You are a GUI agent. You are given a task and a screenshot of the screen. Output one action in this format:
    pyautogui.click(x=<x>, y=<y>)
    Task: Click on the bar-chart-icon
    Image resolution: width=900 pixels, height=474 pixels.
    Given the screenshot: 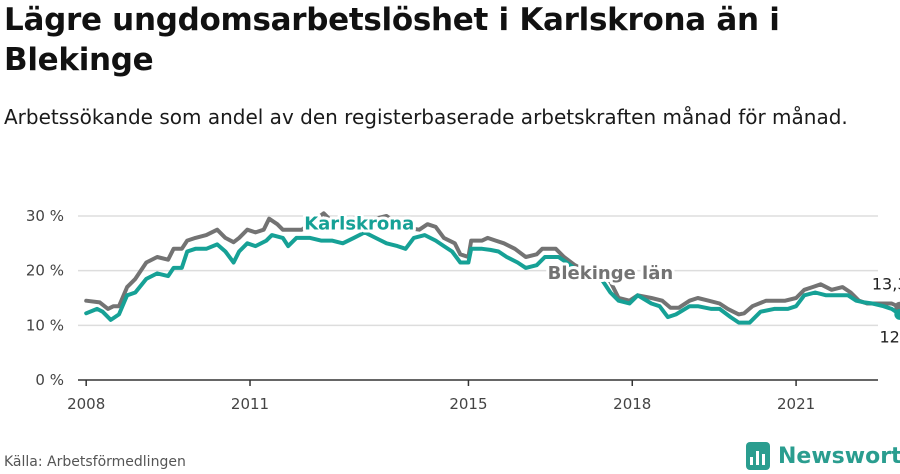 What is the action you would take?
    pyautogui.click(x=758, y=456)
    